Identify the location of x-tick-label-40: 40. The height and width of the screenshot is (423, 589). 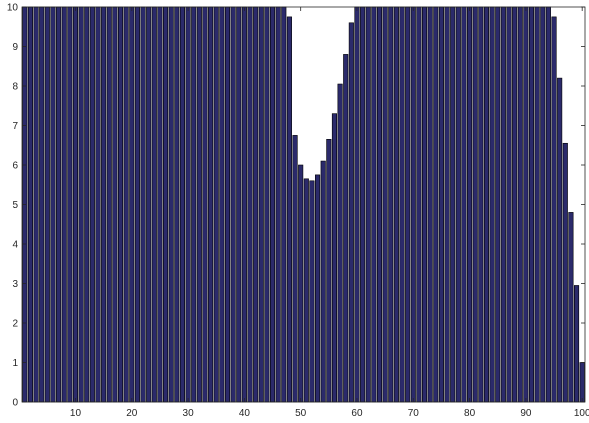
(245, 413).